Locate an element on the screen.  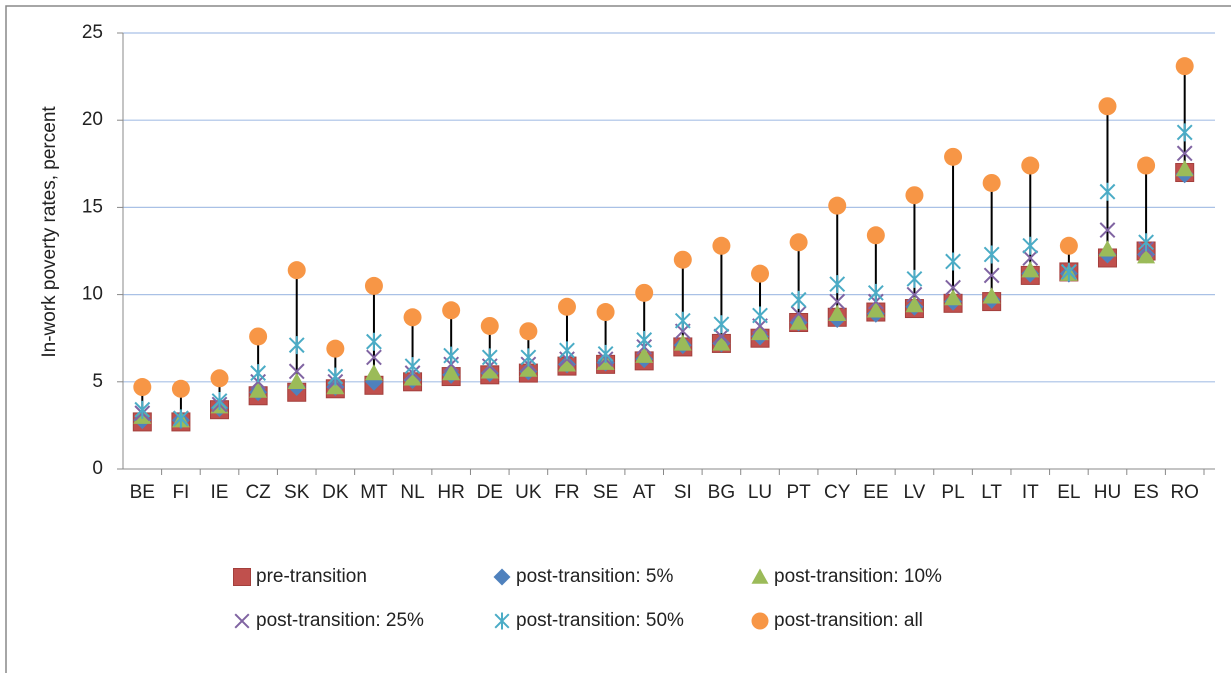
x-tick-label: AT is located at coordinates (644, 492).